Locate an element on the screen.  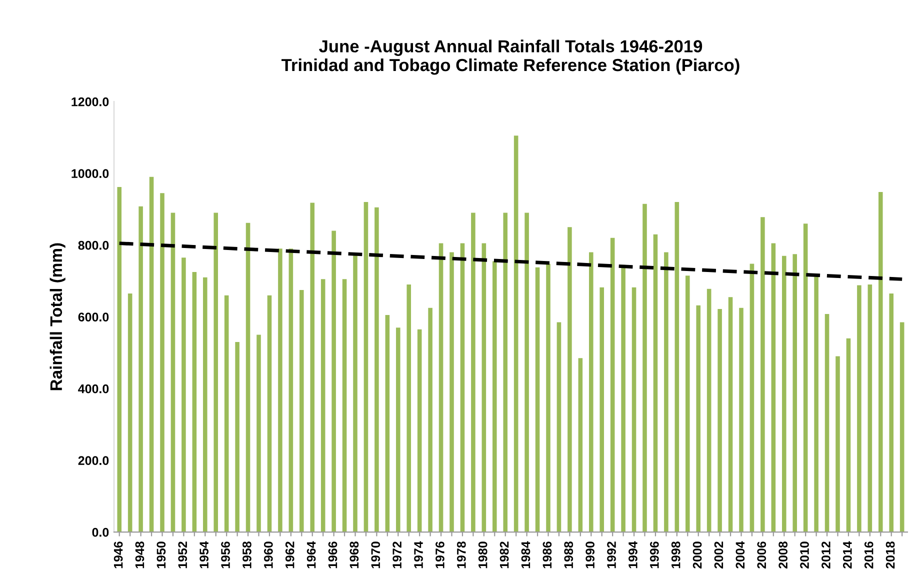
x-tick-label: 1968 is located at coordinates (354, 555).